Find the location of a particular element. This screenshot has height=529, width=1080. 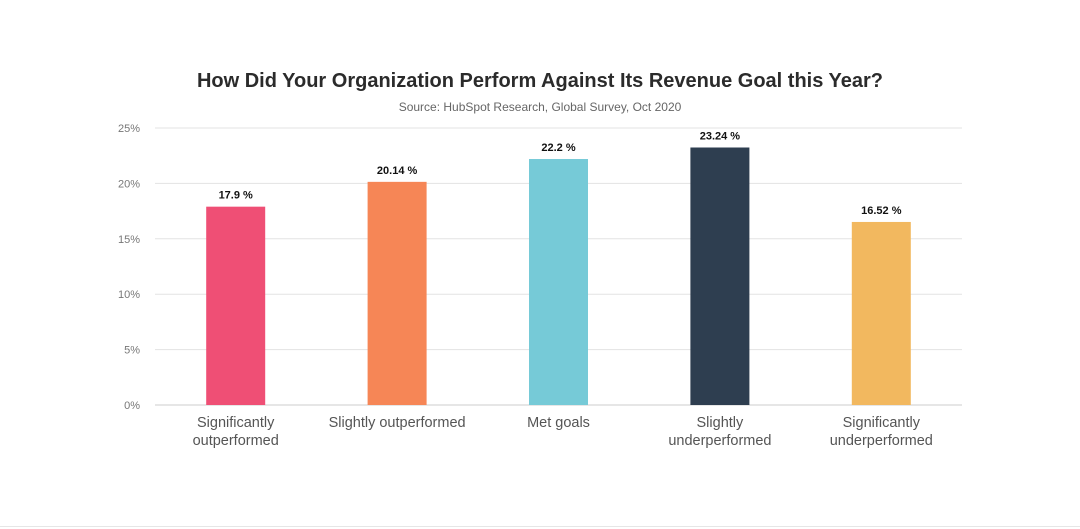

bottom-divider is located at coordinates (540, 526).